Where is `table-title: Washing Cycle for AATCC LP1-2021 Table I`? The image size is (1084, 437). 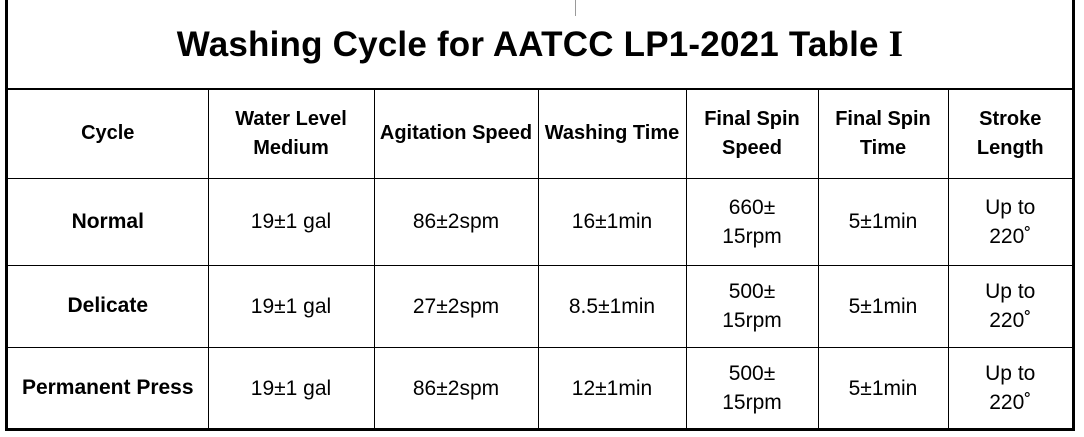
table-title: Washing Cycle for AATCC LP1-2021 Table I is located at coordinates (540, 44).